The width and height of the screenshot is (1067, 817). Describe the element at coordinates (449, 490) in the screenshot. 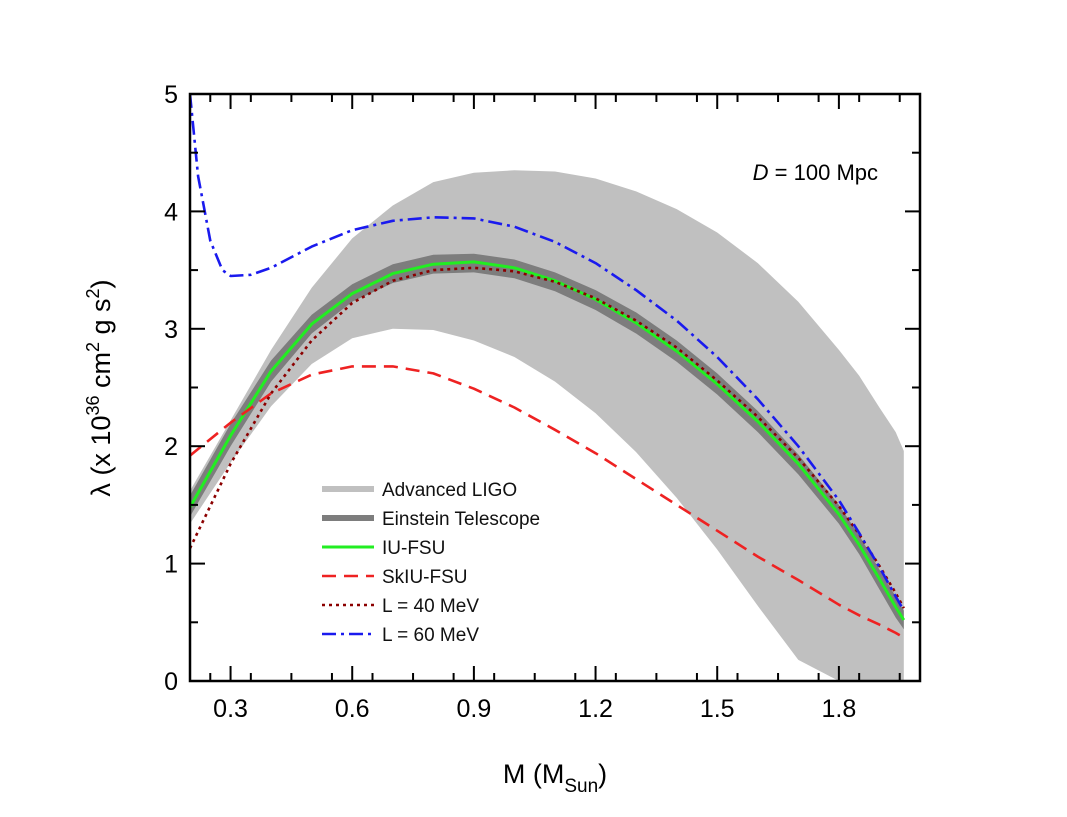

I see `legend-label: Advanced LIGO` at that location.